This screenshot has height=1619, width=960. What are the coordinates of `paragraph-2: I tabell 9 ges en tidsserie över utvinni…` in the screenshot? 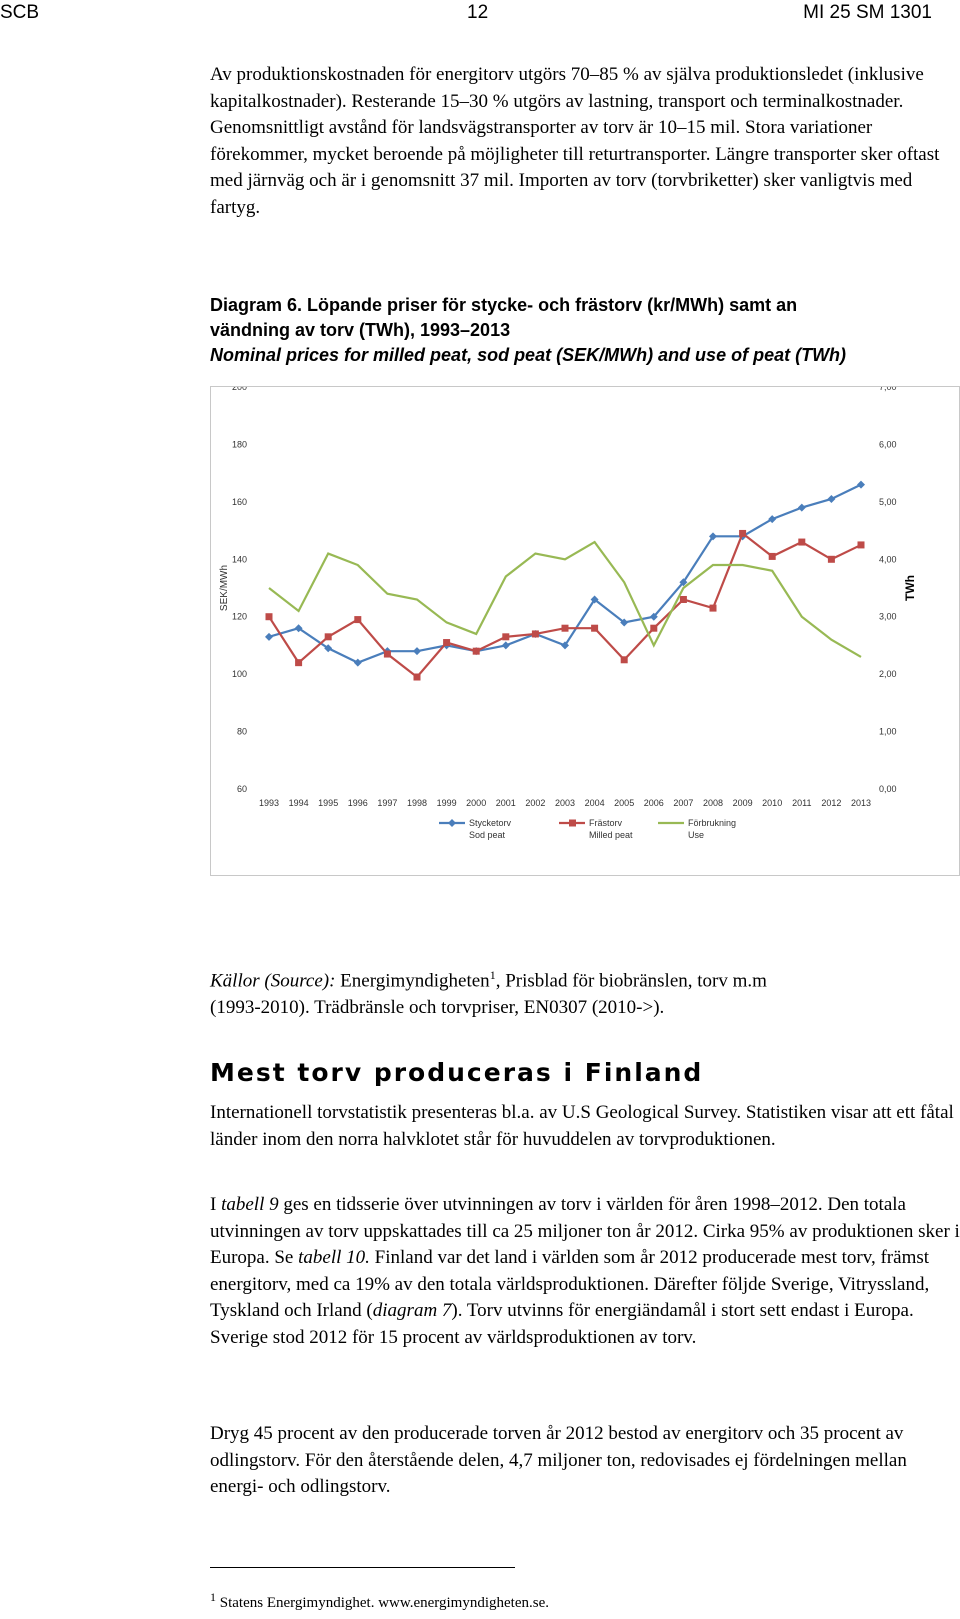 It's located at (585, 1271).